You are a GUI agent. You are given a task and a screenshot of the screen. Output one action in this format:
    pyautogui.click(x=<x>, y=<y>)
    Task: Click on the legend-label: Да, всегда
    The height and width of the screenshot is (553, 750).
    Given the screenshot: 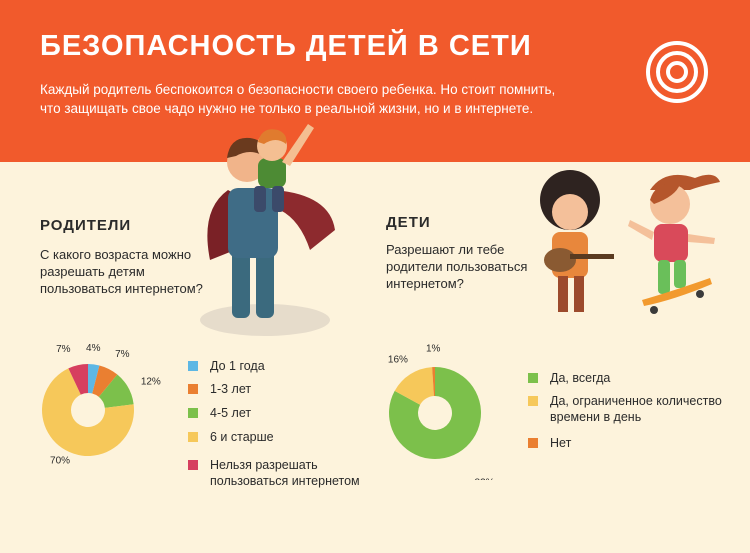 What is the action you would take?
    pyautogui.click(x=580, y=378)
    